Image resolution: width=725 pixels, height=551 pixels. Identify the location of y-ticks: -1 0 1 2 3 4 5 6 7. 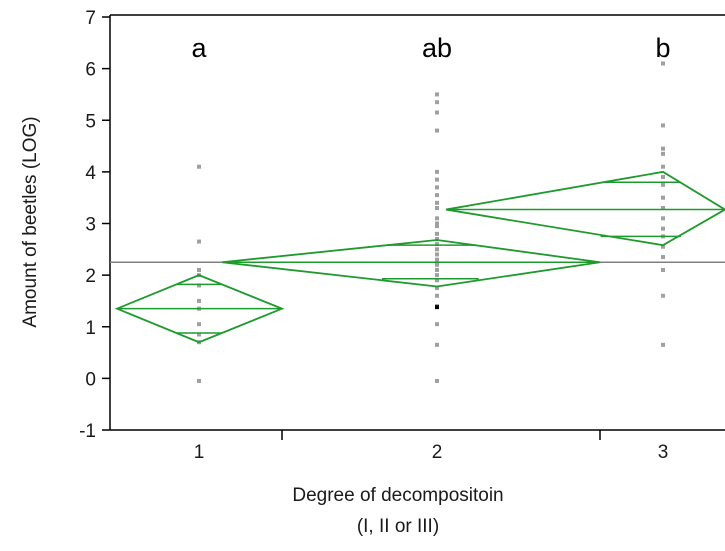
(94, 225).